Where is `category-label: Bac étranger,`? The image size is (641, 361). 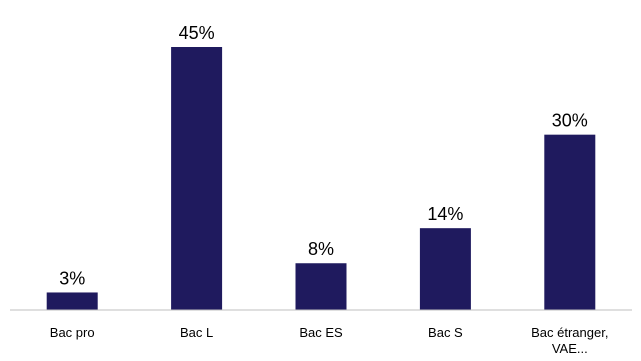
category-label: Bac étranger, is located at coordinates (569, 332).